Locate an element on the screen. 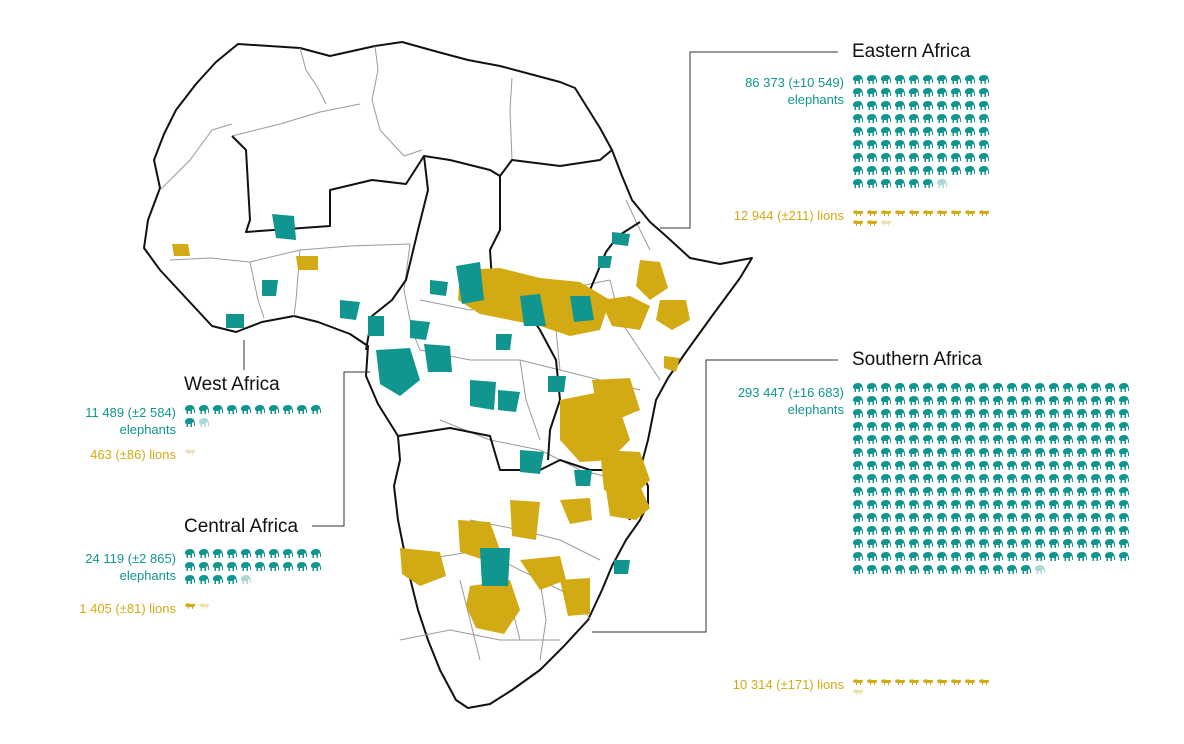 This screenshot has width=1184, height=744. elephant-count-text: 11 489 (±2 584) is located at coordinates (130, 412).